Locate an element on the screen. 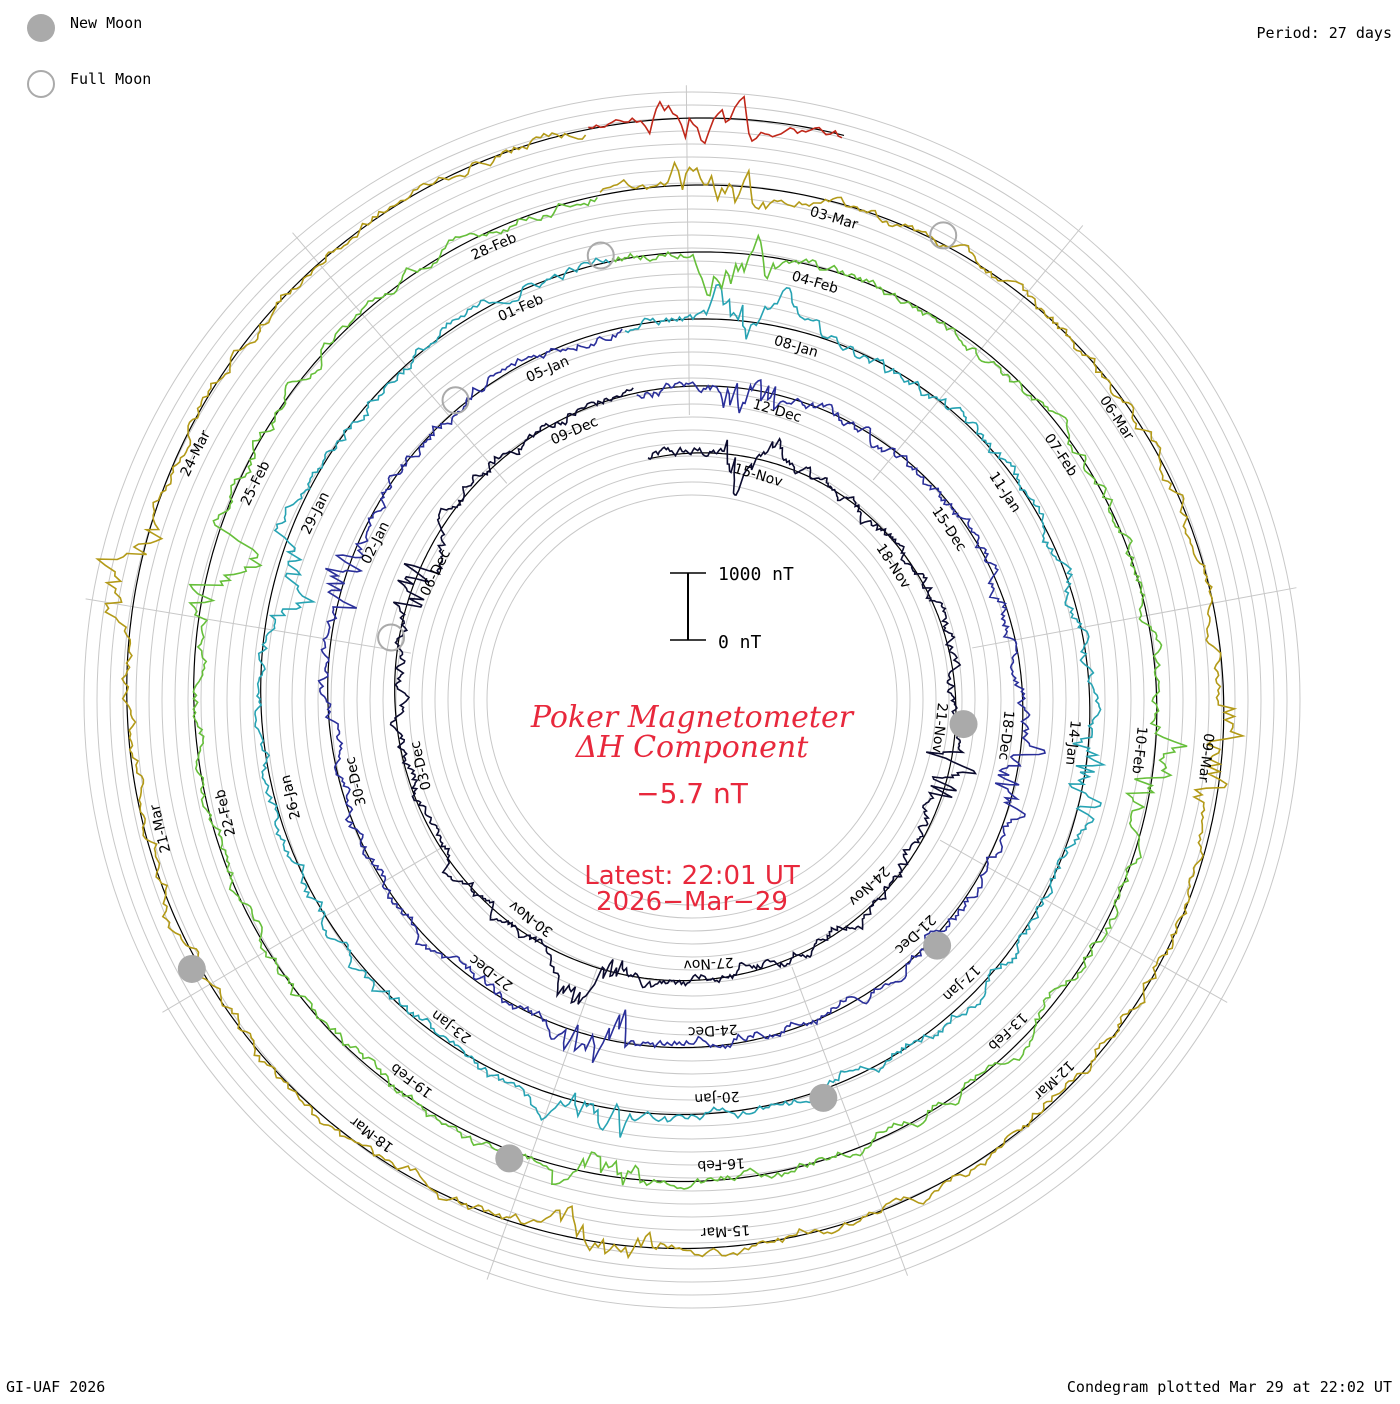 The width and height of the screenshot is (1400, 1404). date-label: 24-Dec is located at coordinates (712, 1030).